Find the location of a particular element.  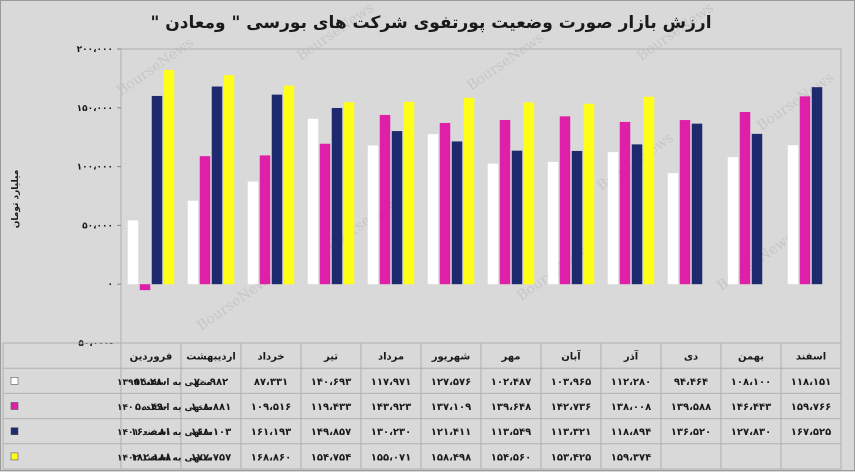

table-cell-2-0: ۱۶۰،۰۸۱ is located at coordinates (151, 432).